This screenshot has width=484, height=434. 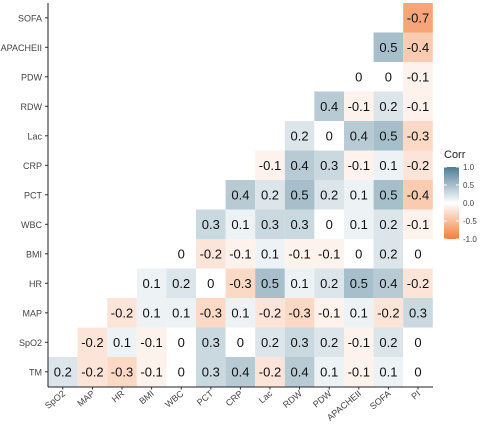 I want to click on y-tick-label: SOFA, so click(x=30, y=18).